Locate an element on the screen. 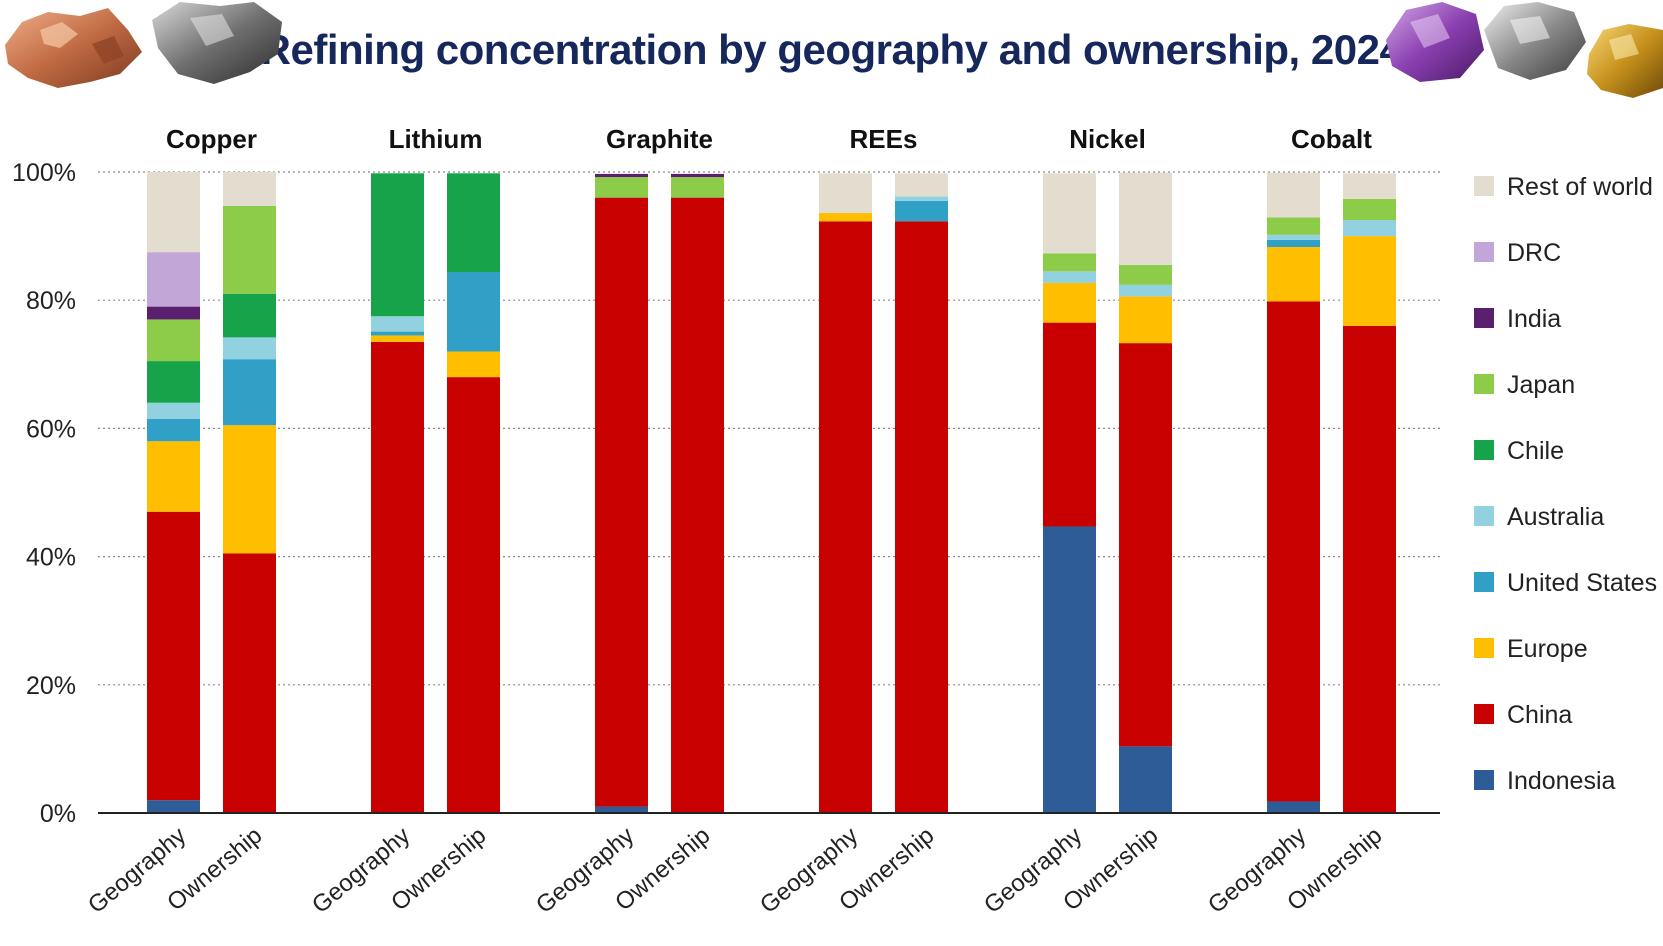 This screenshot has height=946, width=1663. y-tick-label: 100% is located at coordinates (44, 173).